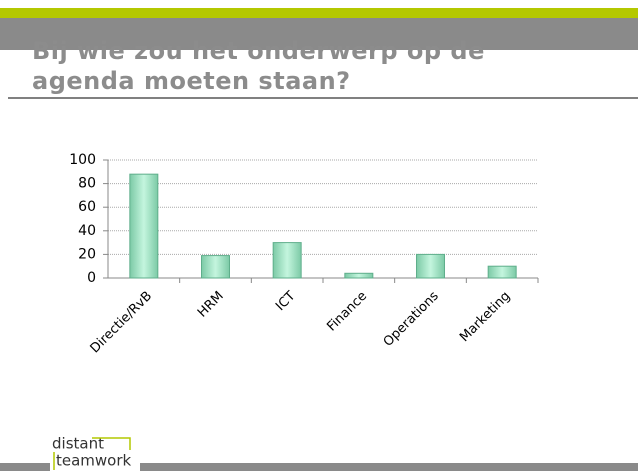 This screenshot has width=638, height=471. What do you see at coordinates (347, 312) in the screenshot?
I see `x-tick-label: Finance` at bounding box center [347, 312].